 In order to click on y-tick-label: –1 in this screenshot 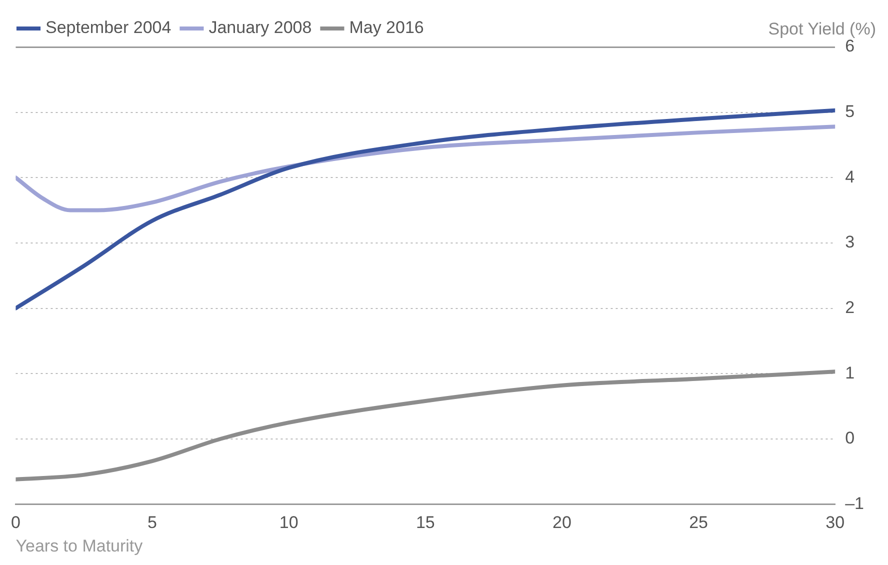, I will do `click(854, 503)`.